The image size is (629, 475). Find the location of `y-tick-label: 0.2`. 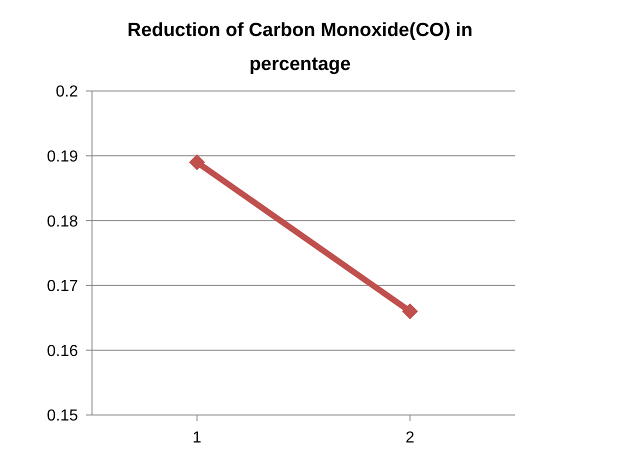

y-tick-label: 0.2 is located at coordinates (67, 92).